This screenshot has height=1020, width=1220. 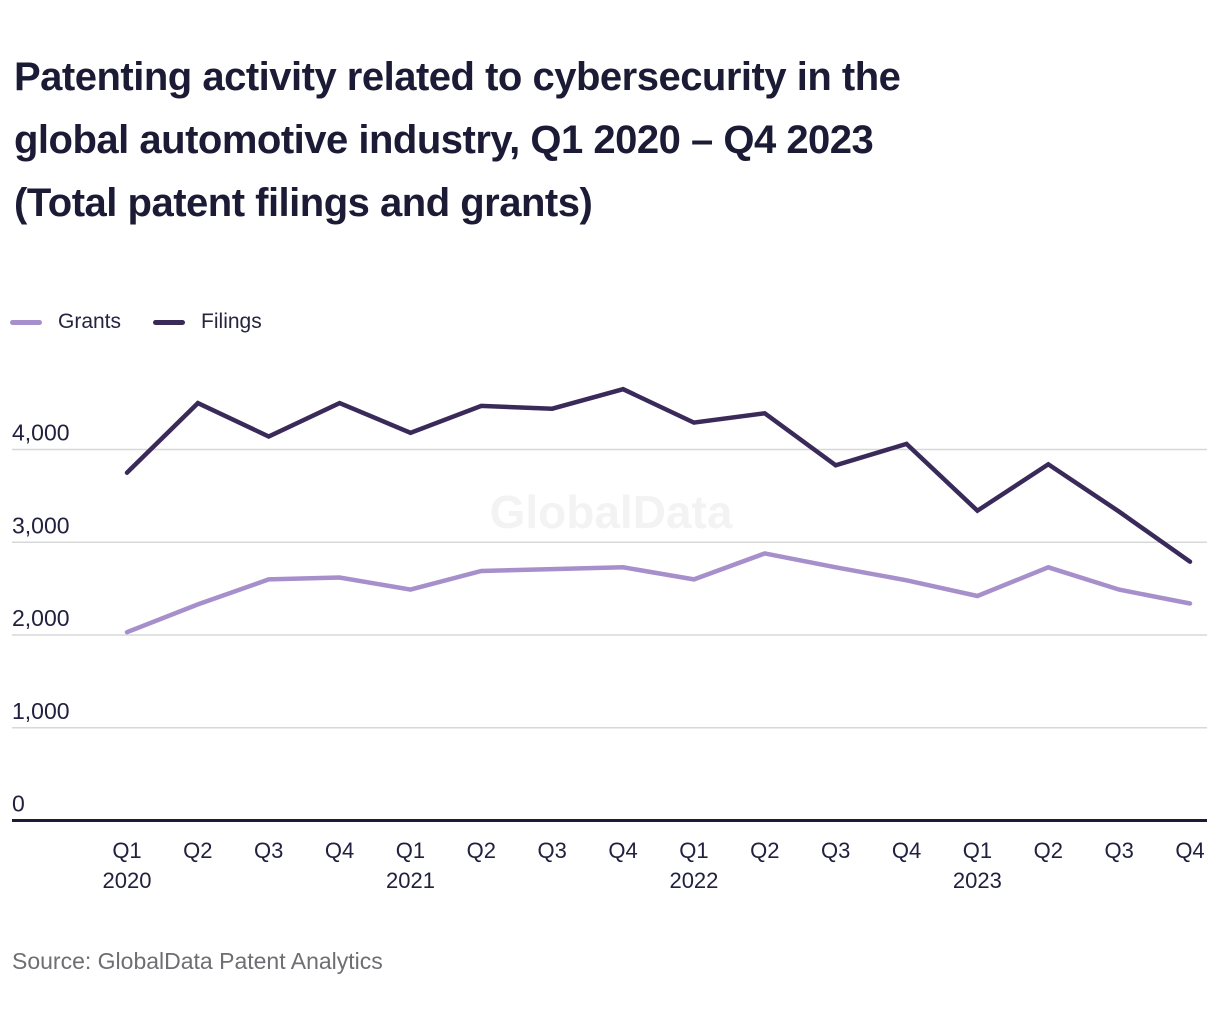 I want to click on filings-line-swatch-icon, so click(x=169, y=322).